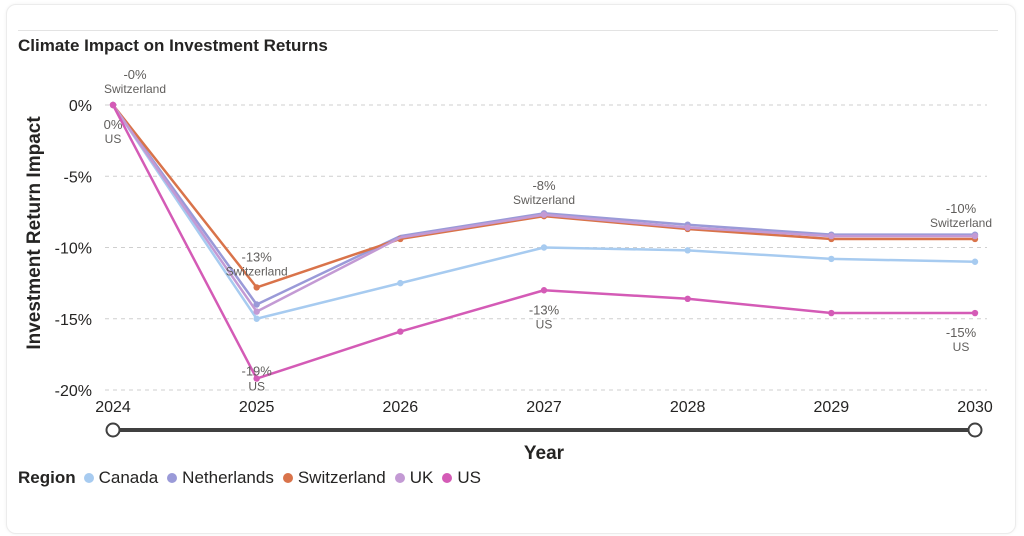  What do you see at coordinates (135, 74) in the screenshot?
I see `data-label-value: -0%` at bounding box center [135, 74].